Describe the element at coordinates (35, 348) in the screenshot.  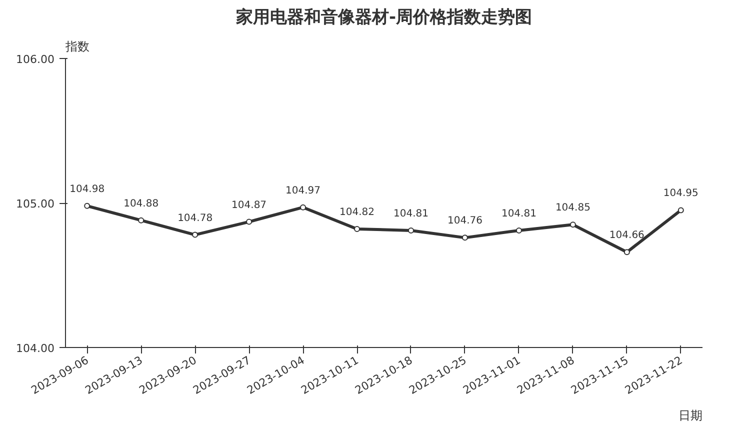
I see `y-tick-label: 104.00` at that location.